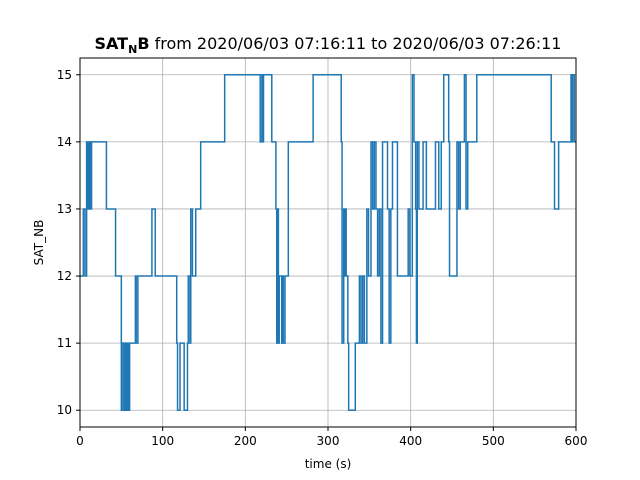  What do you see at coordinates (576, 441) in the screenshot?
I see `x-tick-label: 600` at bounding box center [576, 441].